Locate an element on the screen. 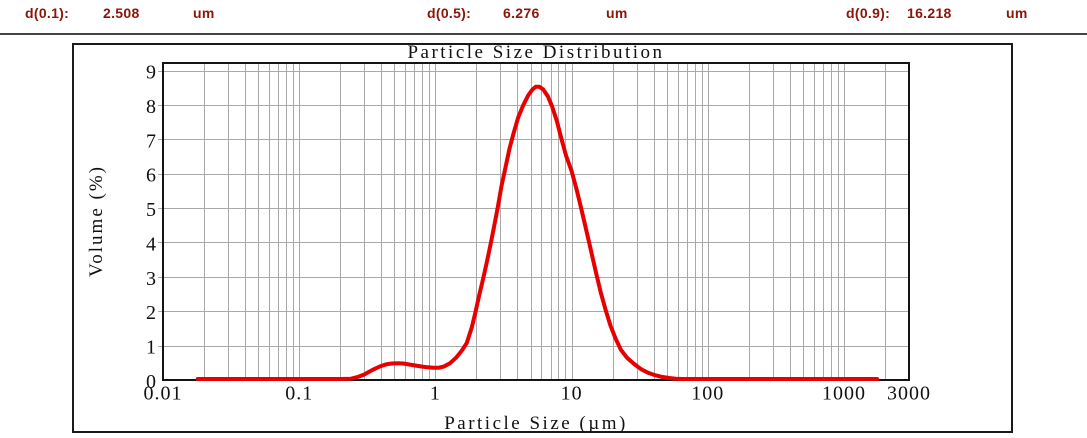  x-tick-label: 10 is located at coordinates (572, 394).